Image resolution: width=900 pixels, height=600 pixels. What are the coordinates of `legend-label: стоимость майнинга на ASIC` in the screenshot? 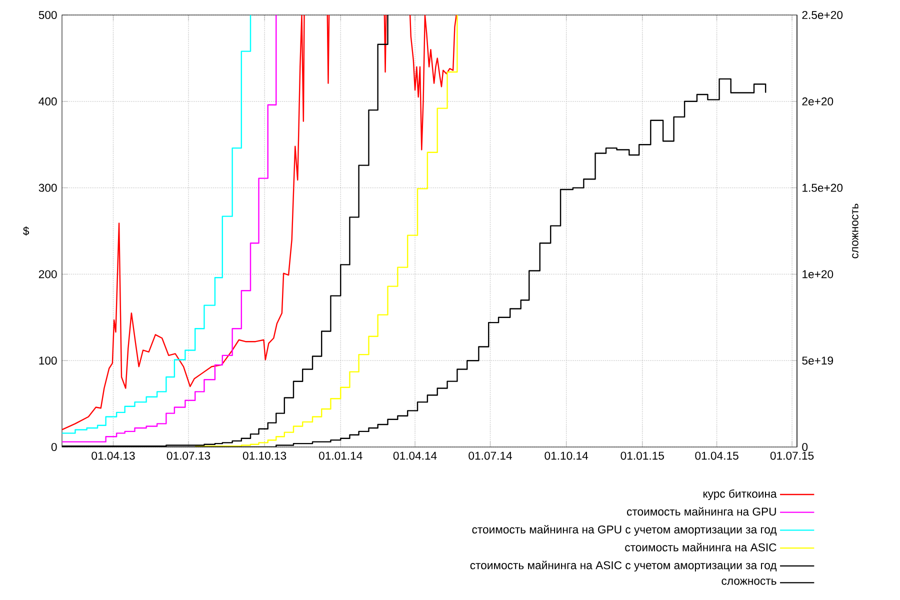 It's located at (700, 547).